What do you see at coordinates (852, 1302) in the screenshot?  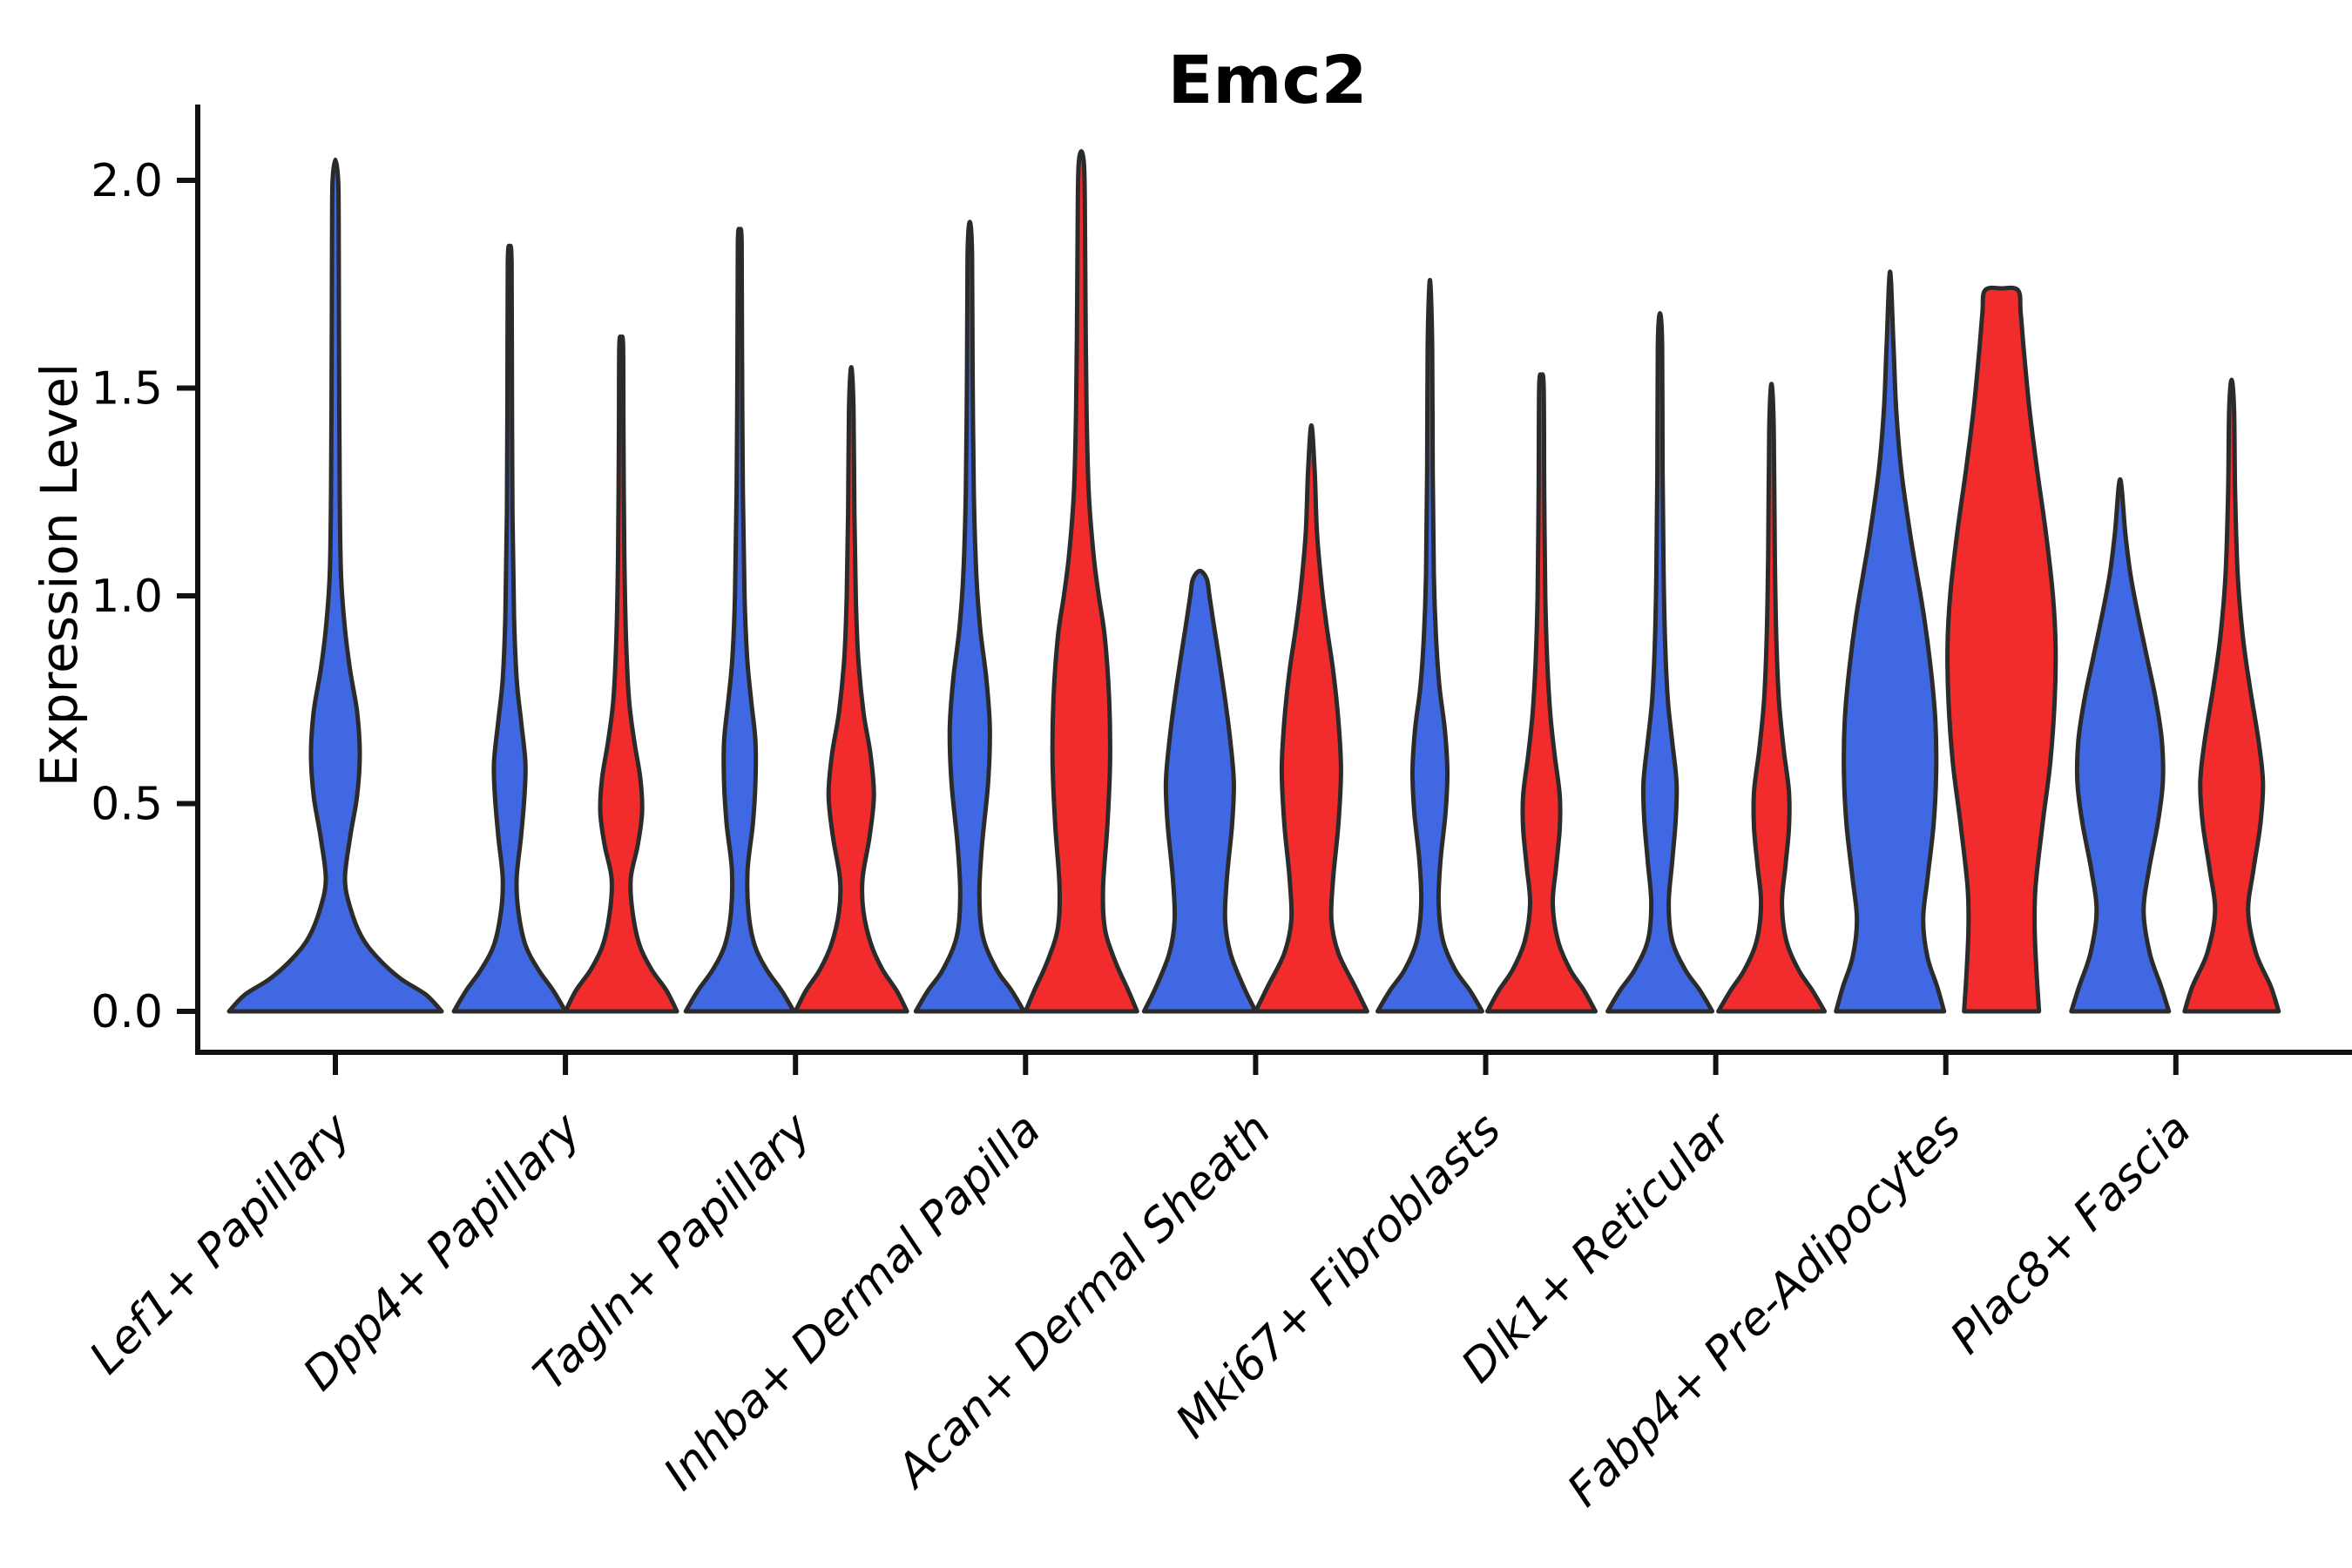 I see `x-tick-label-inhba-dermal-papilla: Inhba+ Dermal Papilla` at bounding box center [852, 1302].